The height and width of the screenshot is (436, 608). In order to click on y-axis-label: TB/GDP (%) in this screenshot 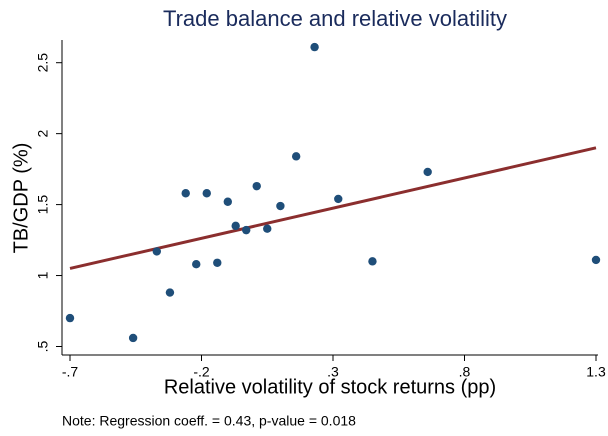, I will do `click(21, 198)`.